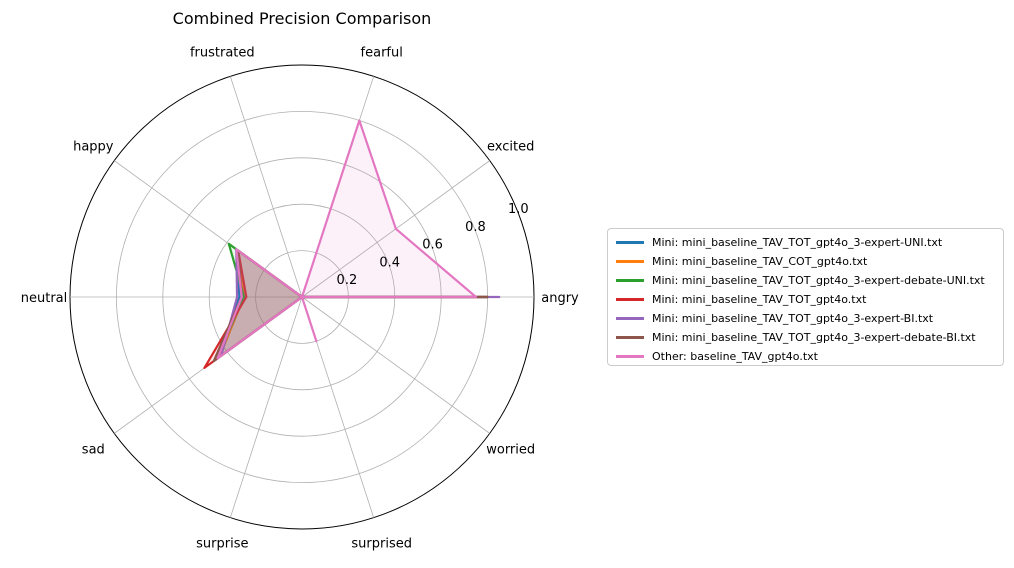  I want to click on radial-tick-label: 0.2, so click(347, 280).